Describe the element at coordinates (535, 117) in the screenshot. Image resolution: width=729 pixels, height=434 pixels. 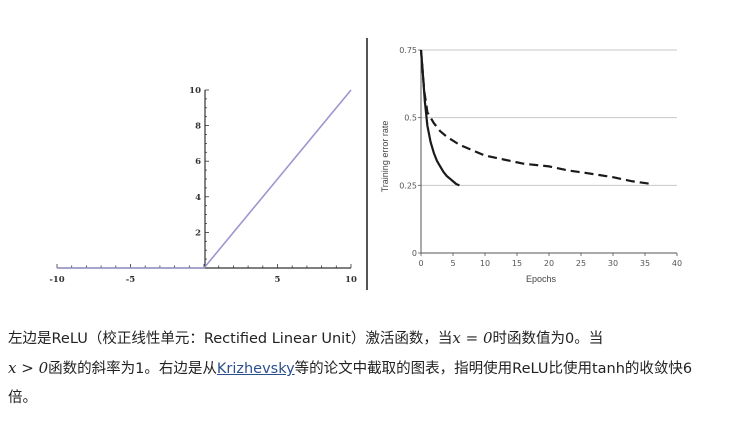
I see `error-series-dashed` at that location.